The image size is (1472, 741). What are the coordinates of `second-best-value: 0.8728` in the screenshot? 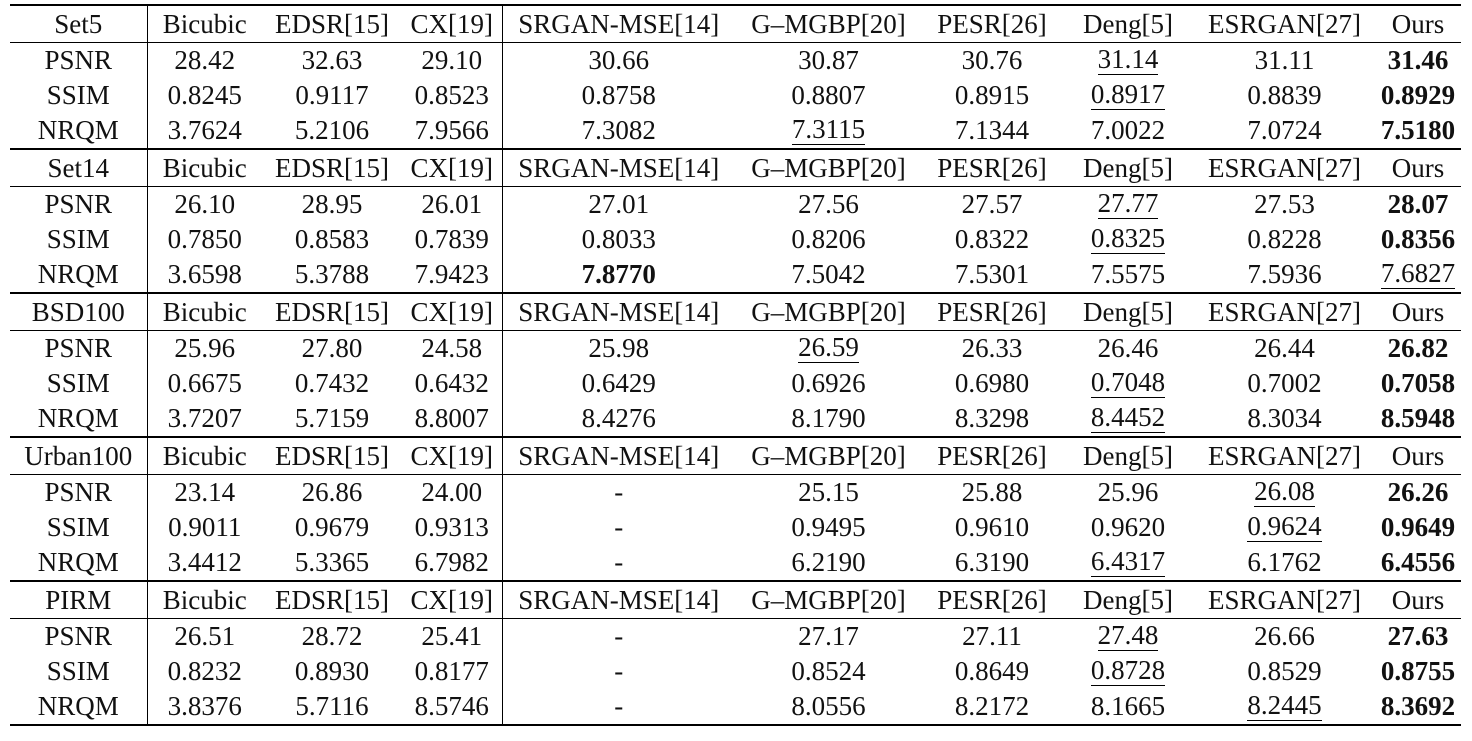 It's located at (1128, 670).